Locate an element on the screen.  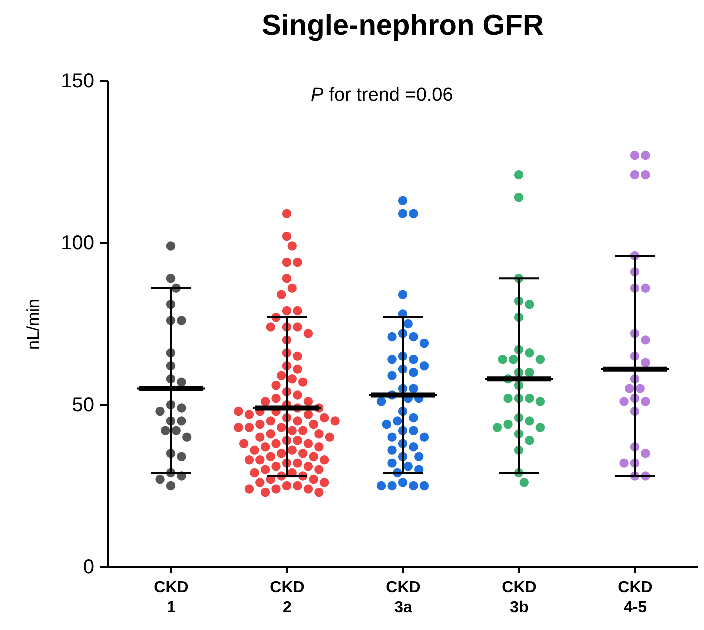
y-tick-label: 50 is located at coordinates (83, 405).